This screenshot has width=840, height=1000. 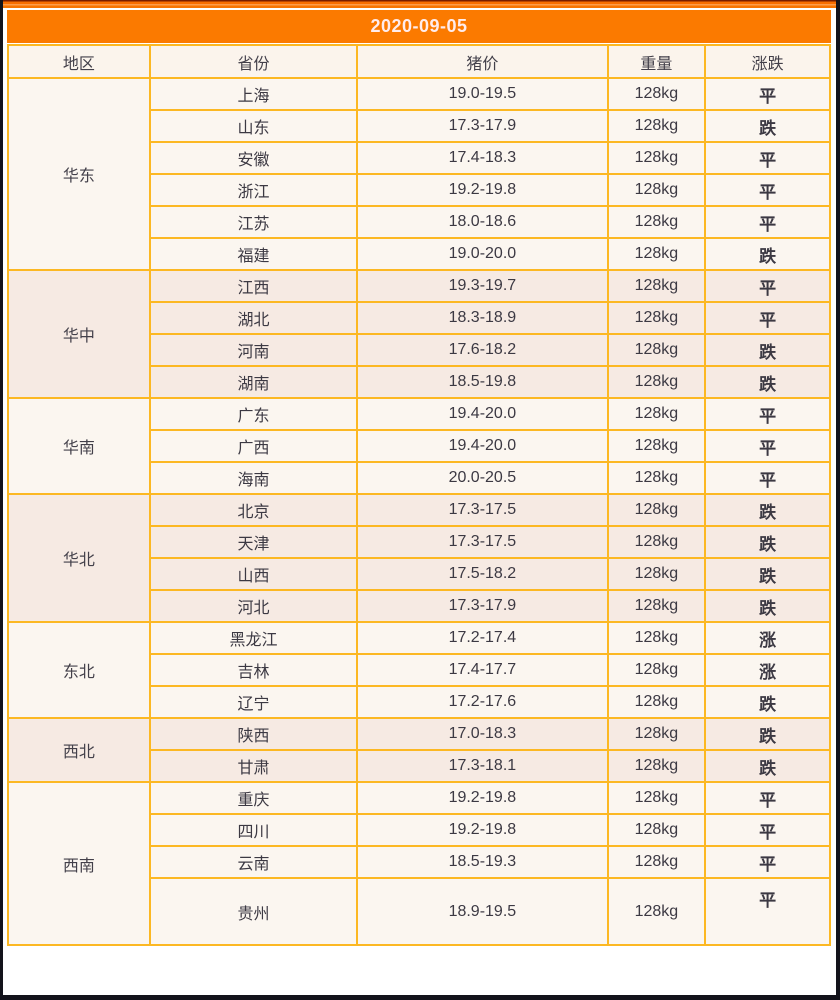 What do you see at coordinates (253, 510) in the screenshot?
I see `province-cell: 北京` at bounding box center [253, 510].